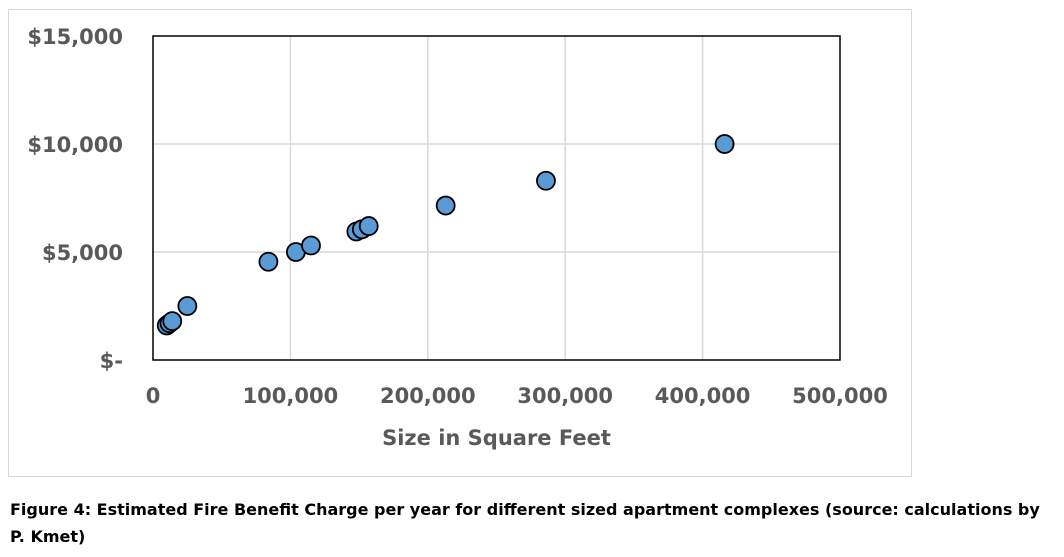 Image resolution: width=1064 pixels, height=557 pixels. What do you see at coordinates (82, 253) in the screenshot?
I see `y-tick-label: $5,000` at bounding box center [82, 253].